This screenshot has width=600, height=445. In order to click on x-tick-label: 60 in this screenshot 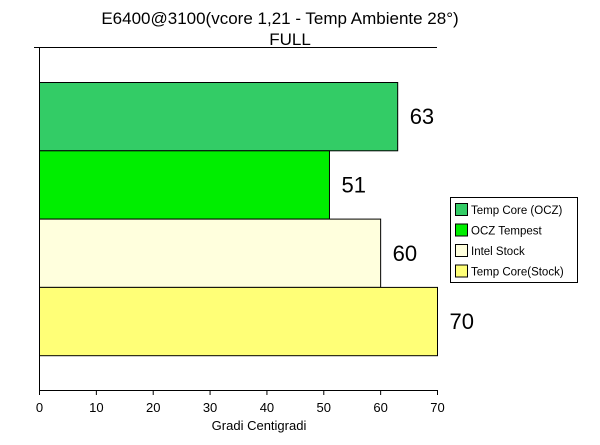, I will do `click(380, 407)`.